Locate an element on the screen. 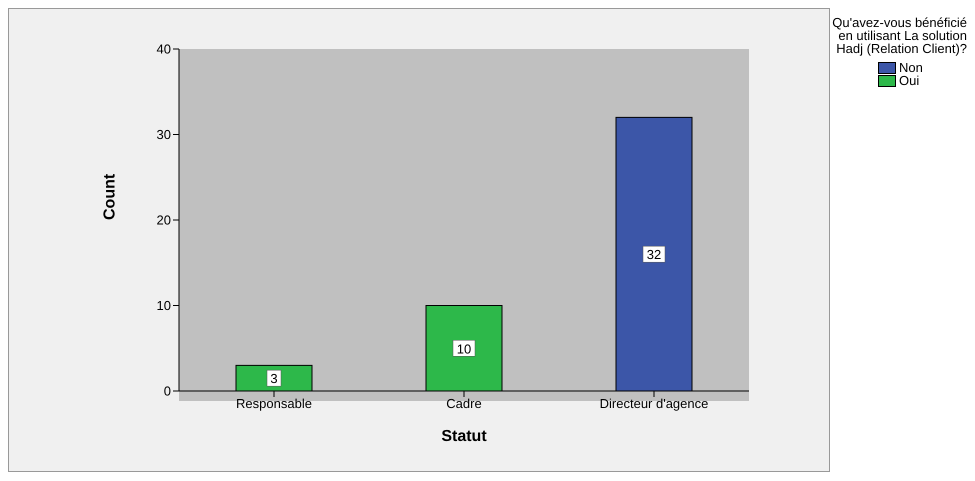 Image resolution: width=975 pixels, height=481 pixels. x-tick-label: Cadre is located at coordinates (464, 404).